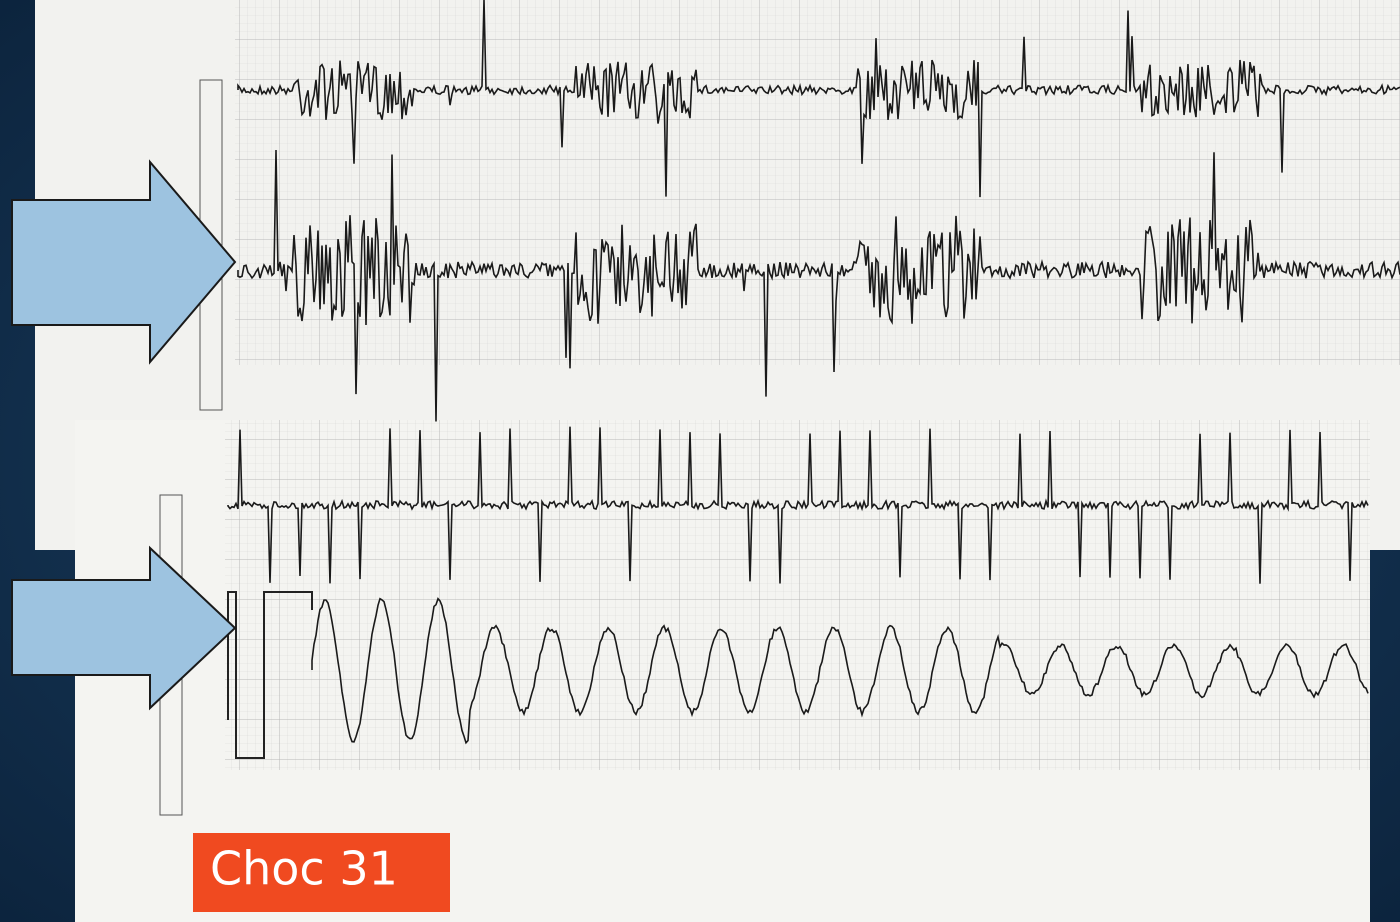  Describe the element at coordinates (124, 435) in the screenshot. I see `arrows` at that location.